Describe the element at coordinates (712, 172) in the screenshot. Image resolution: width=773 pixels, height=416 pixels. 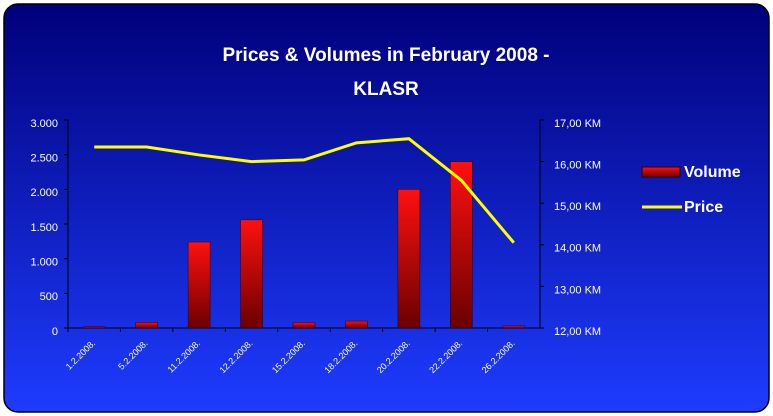
I see `legend-label: Volume` at that location.